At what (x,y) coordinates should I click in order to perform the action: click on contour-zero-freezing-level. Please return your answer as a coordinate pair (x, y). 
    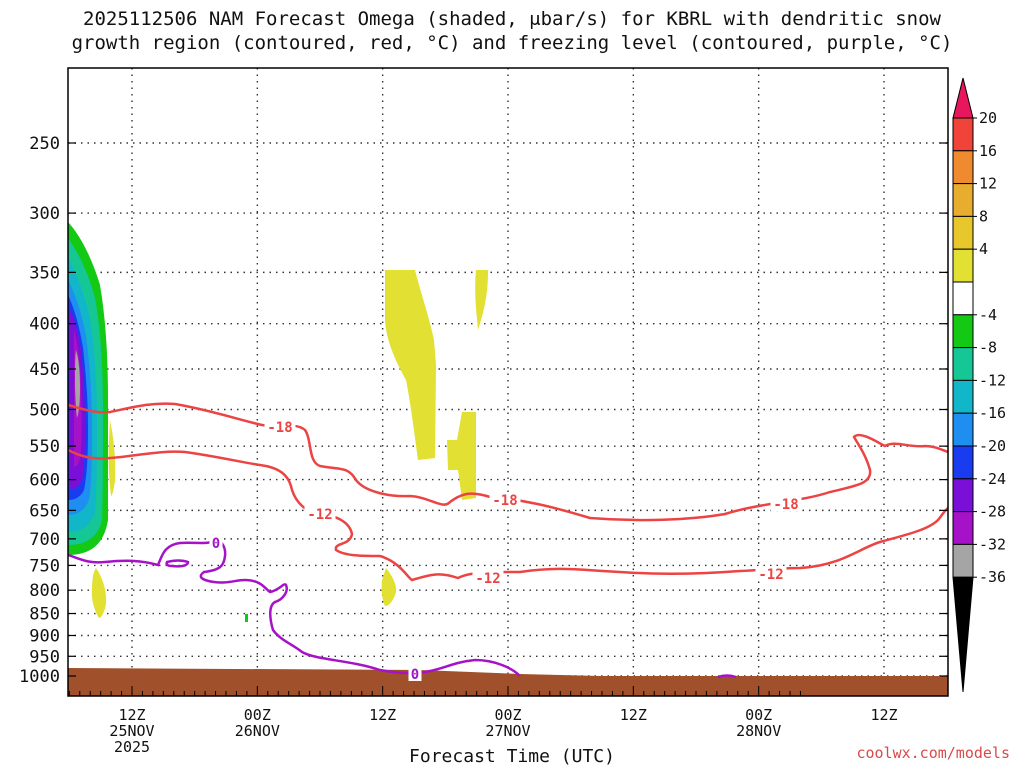
    Looking at the image, I should click on (294, 607).